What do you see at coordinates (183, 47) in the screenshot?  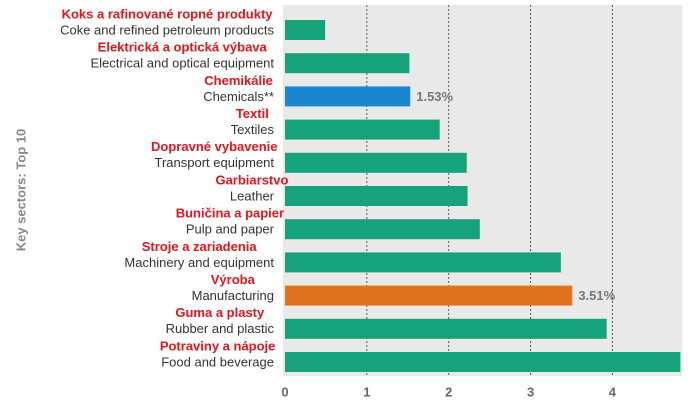 I see `category-translation: Elektrická a optická výbava` at bounding box center [183, 47].